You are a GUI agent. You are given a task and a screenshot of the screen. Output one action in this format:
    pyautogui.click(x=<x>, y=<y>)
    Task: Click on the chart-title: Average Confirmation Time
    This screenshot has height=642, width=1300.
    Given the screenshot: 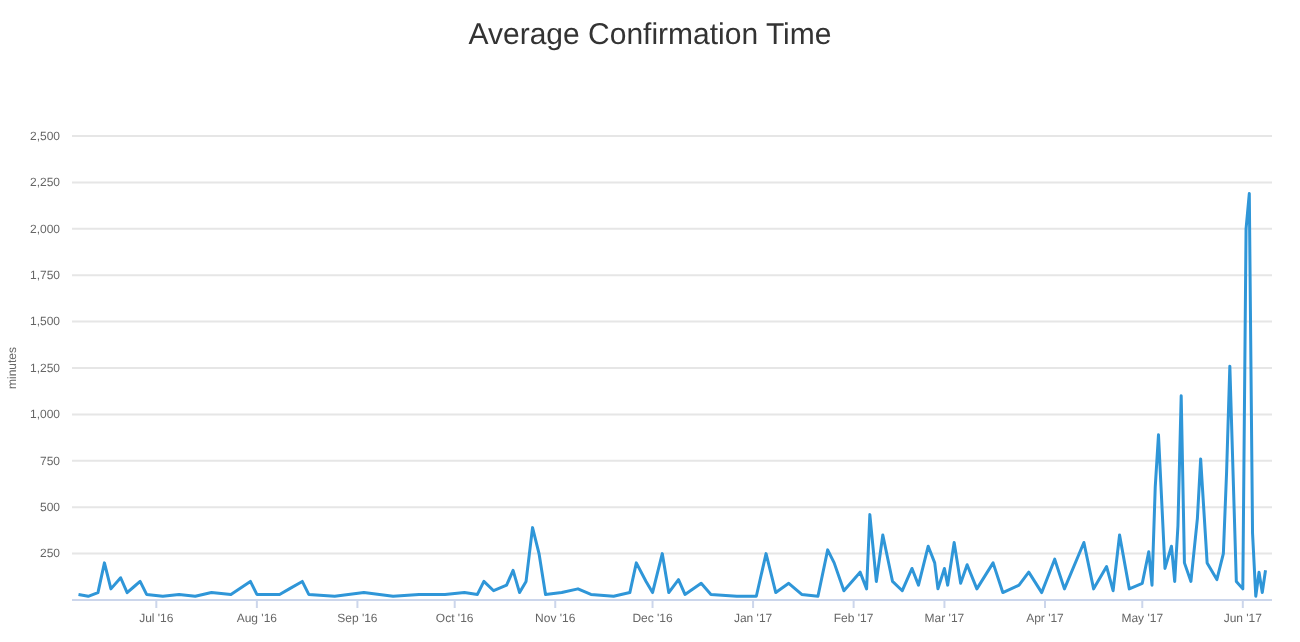 What is the action you would take?
    pyautogui.click(x=650, y=35)
    